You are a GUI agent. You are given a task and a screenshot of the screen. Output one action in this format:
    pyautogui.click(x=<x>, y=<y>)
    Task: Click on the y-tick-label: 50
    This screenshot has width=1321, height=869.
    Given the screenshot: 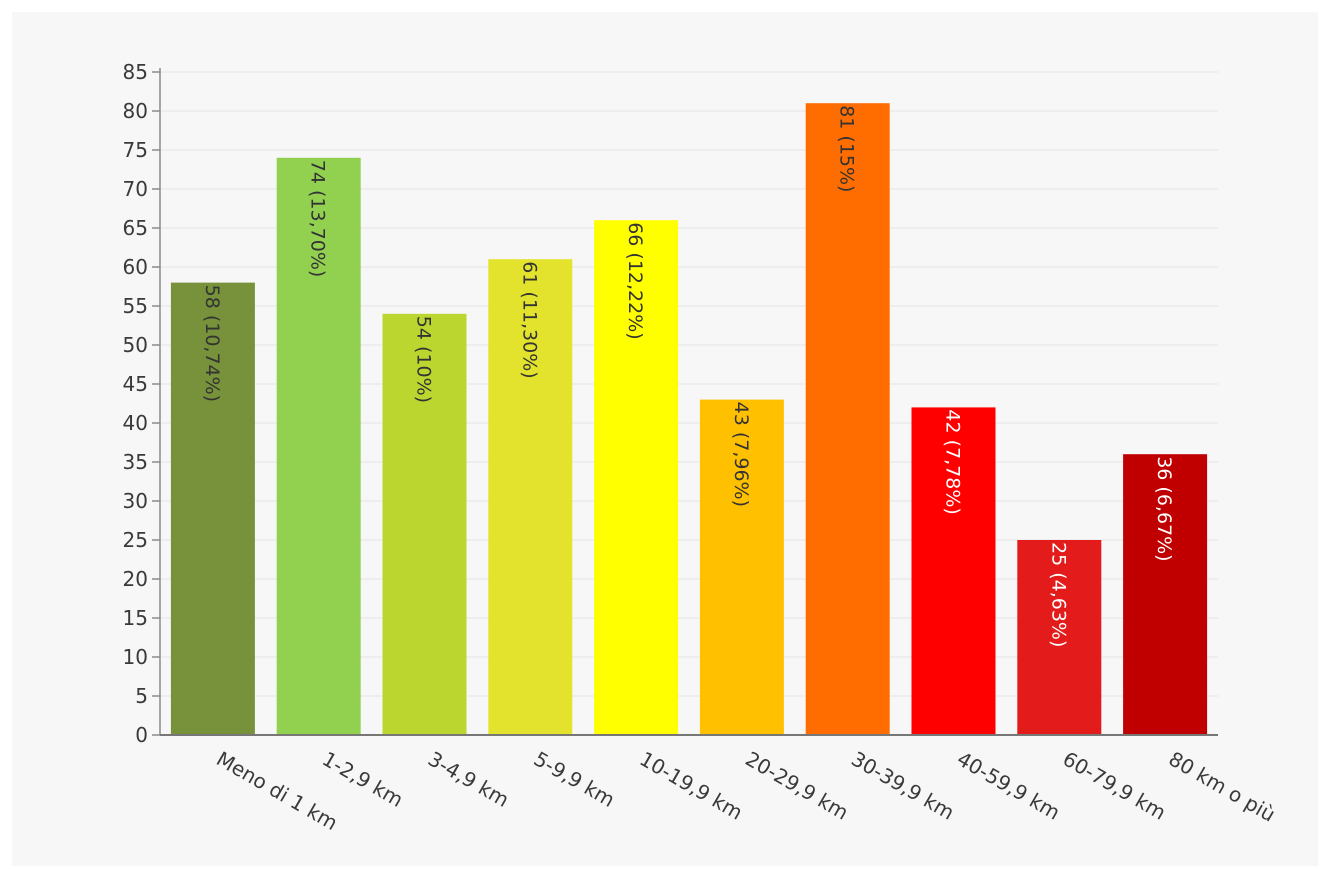 What is the action you would take?
    pyautogui.click(x=135, y=345)
    